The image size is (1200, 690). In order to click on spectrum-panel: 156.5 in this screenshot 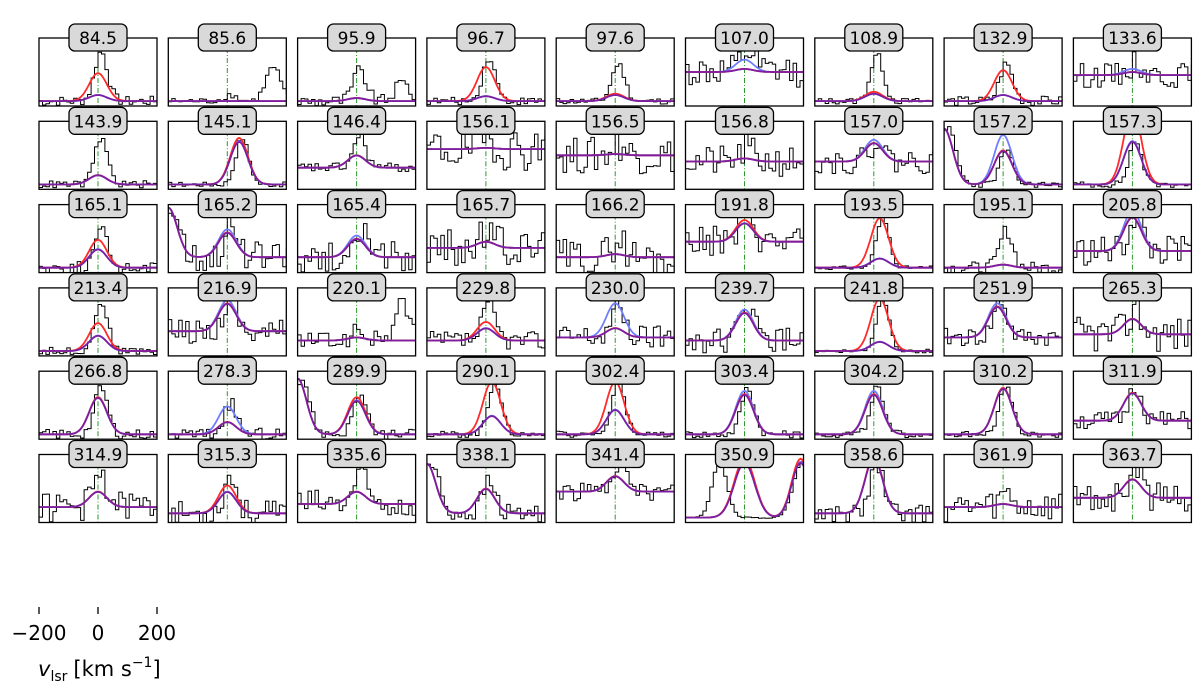, I will do `click(615, 148)`.